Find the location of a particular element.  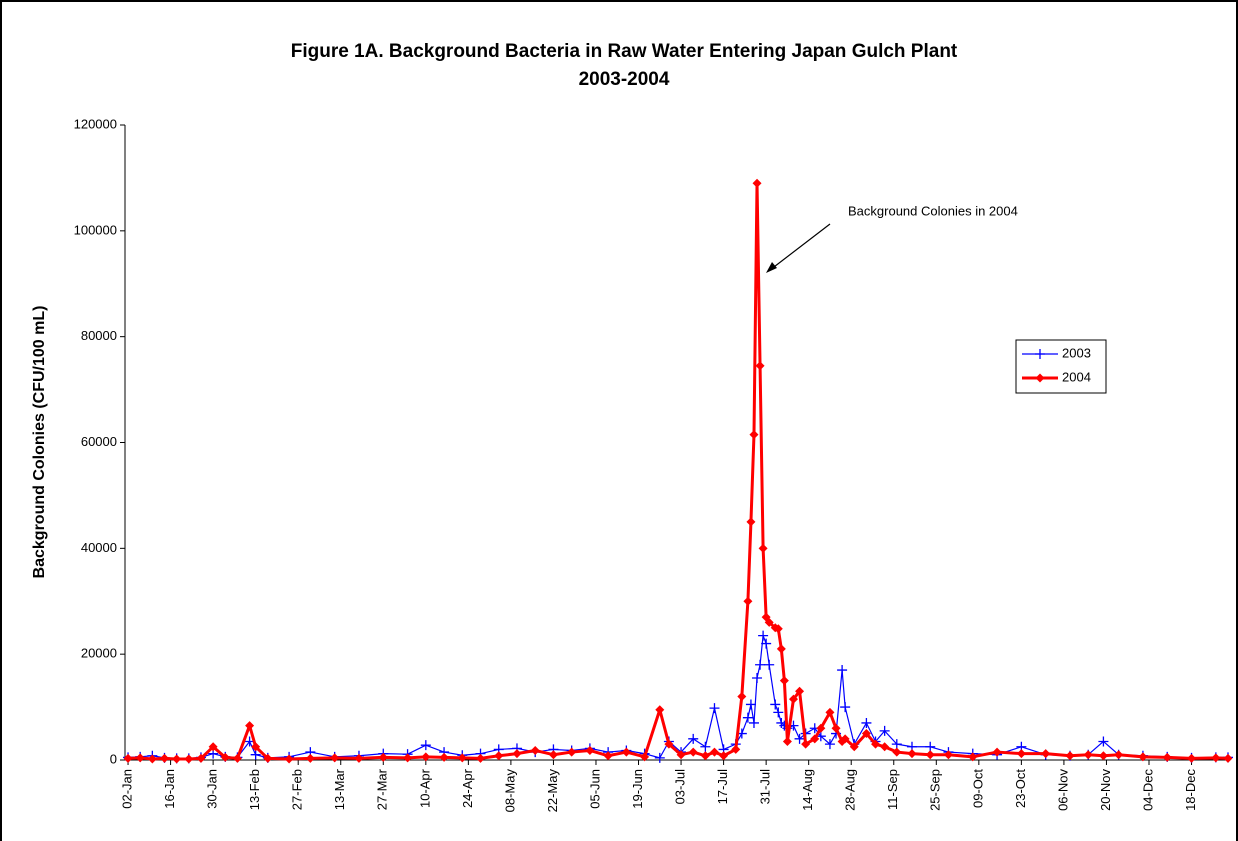

y-axis-title: Background Colonies (CFU/100 mL) is located at coordinates (39, 442).